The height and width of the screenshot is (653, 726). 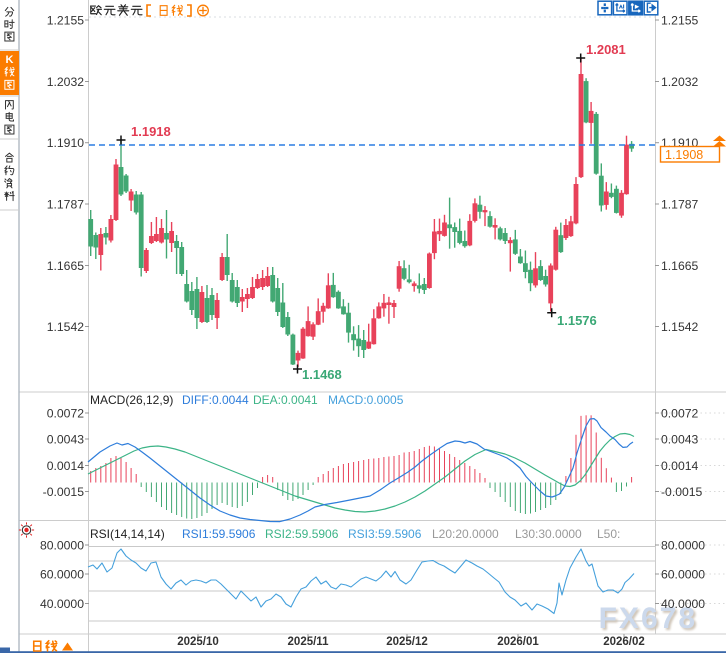 What do you see at coordinates (215, 400) in the screenshot?
I see `svg-text: DIFF:0.0044` at bounding box center [215, 400].